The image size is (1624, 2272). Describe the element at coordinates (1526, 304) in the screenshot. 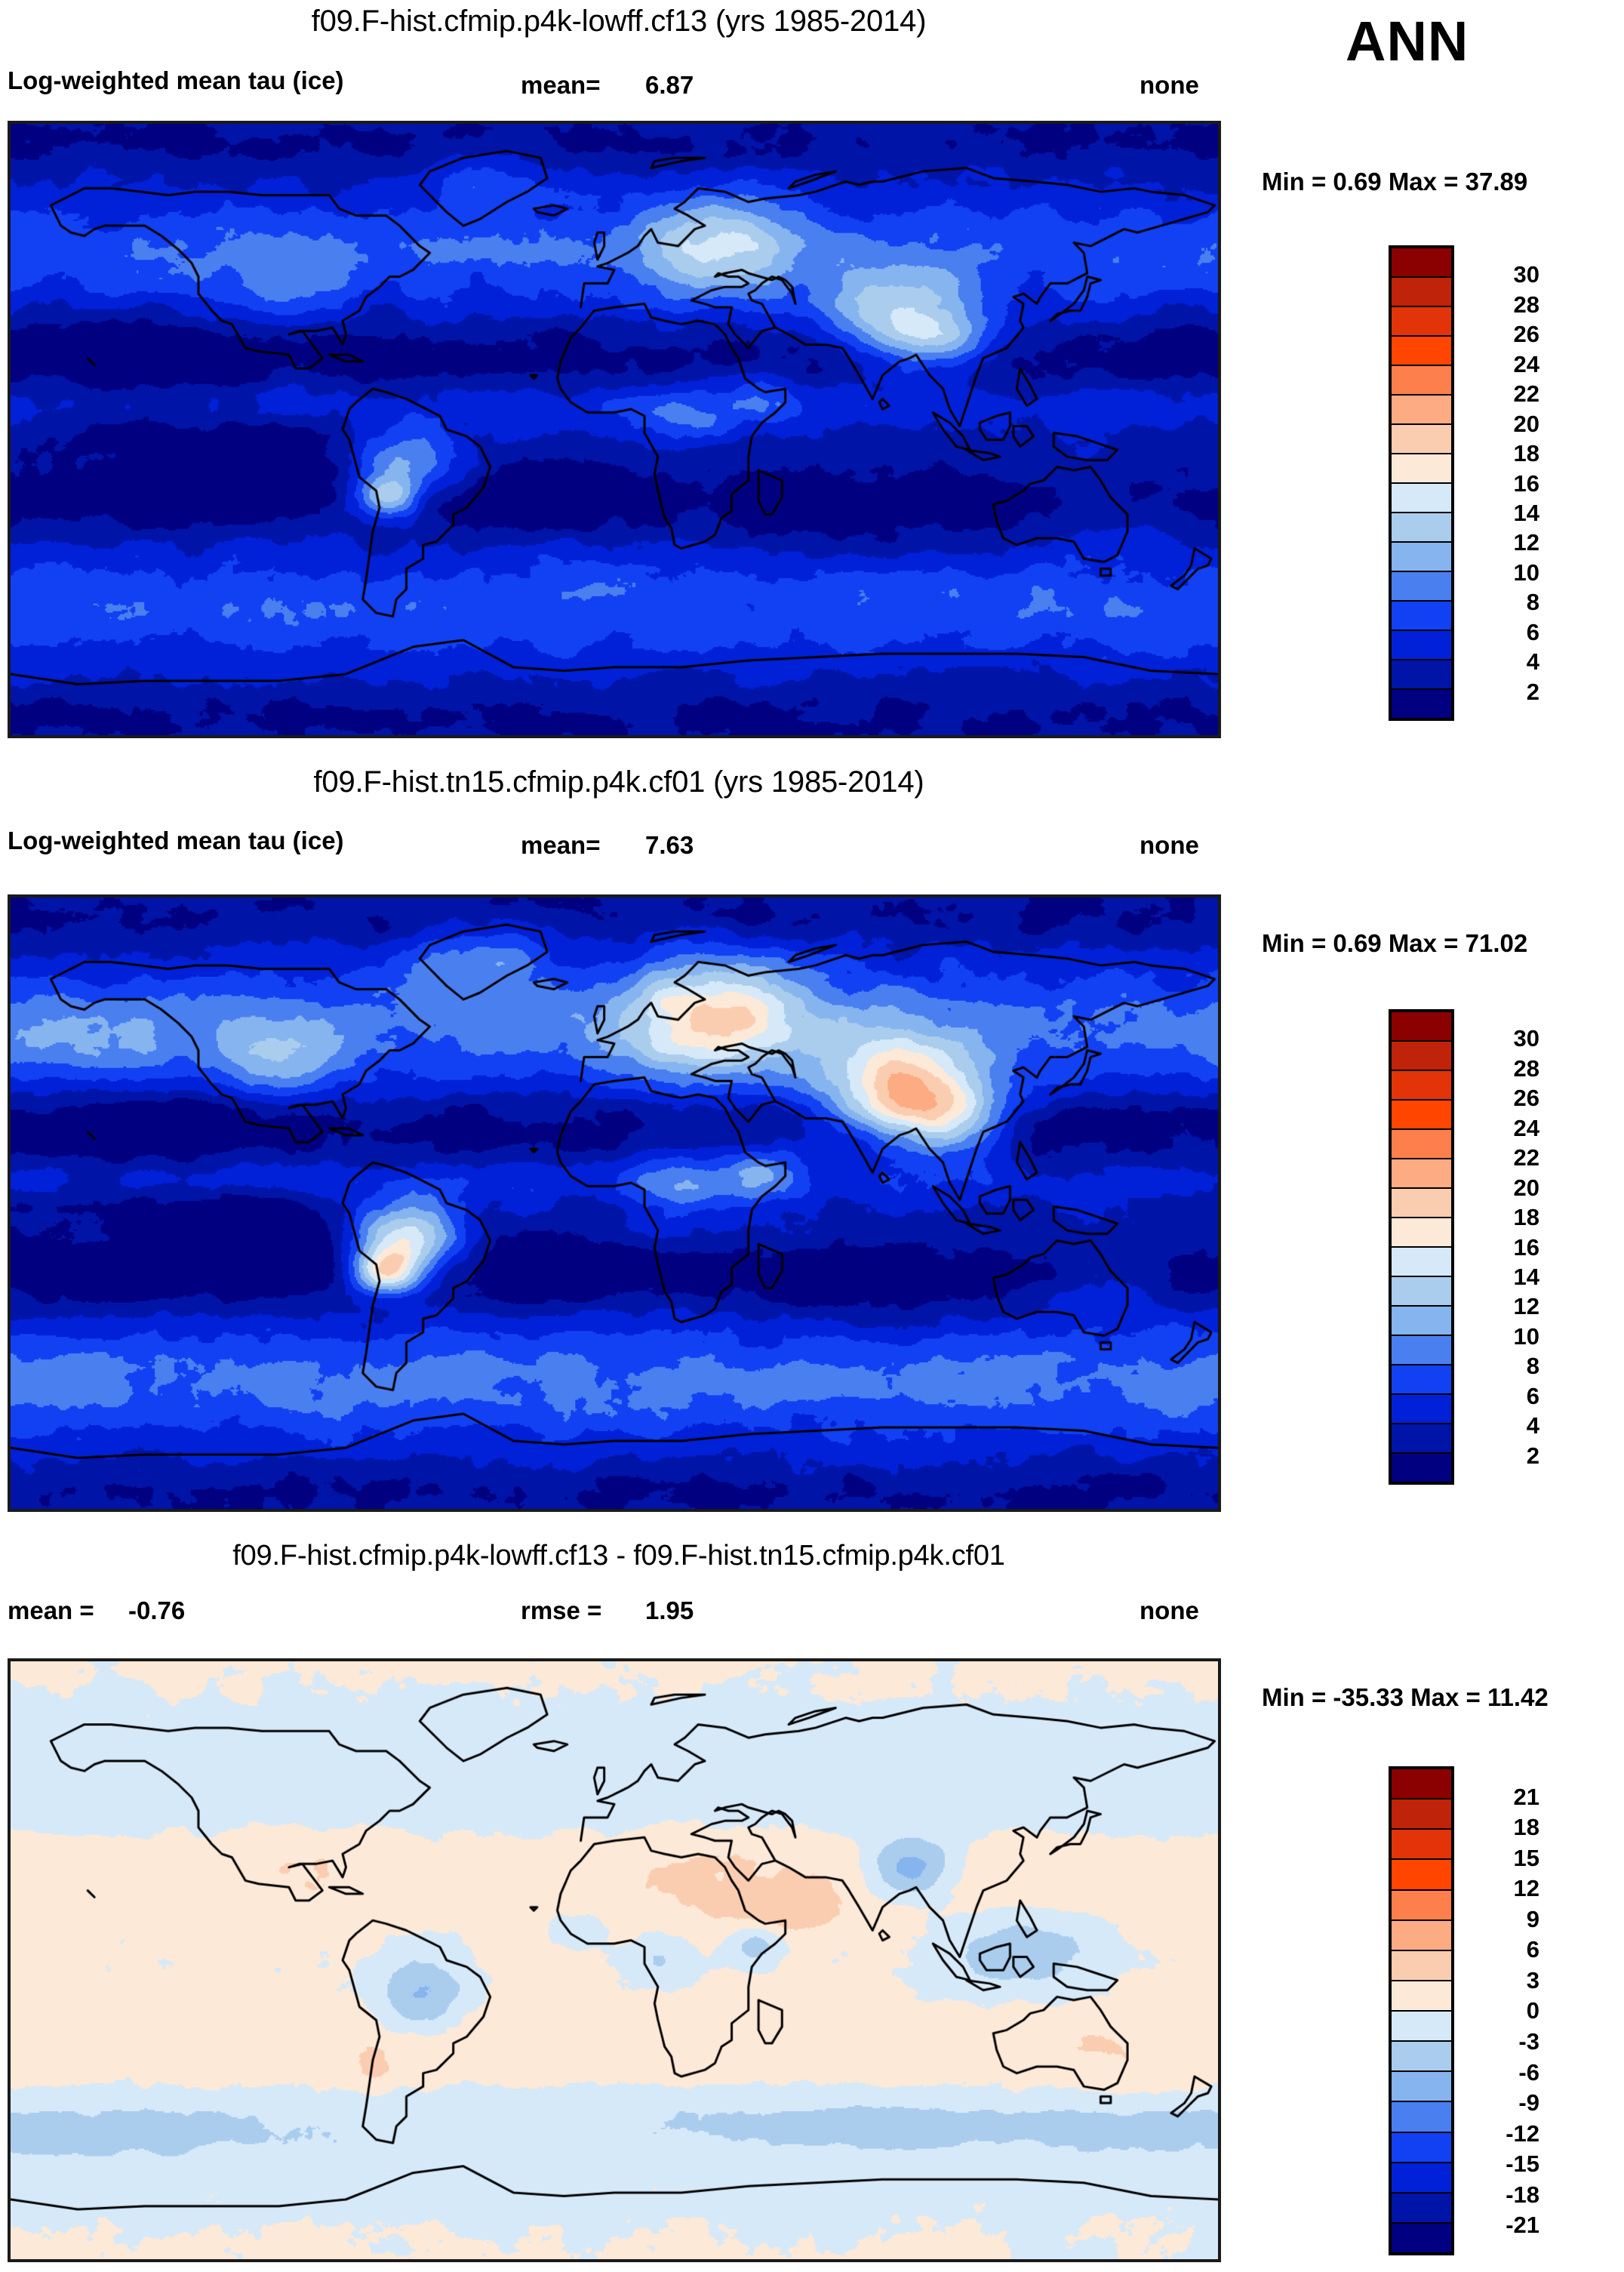

I see `colorbar-tick-label: 28` at that location.